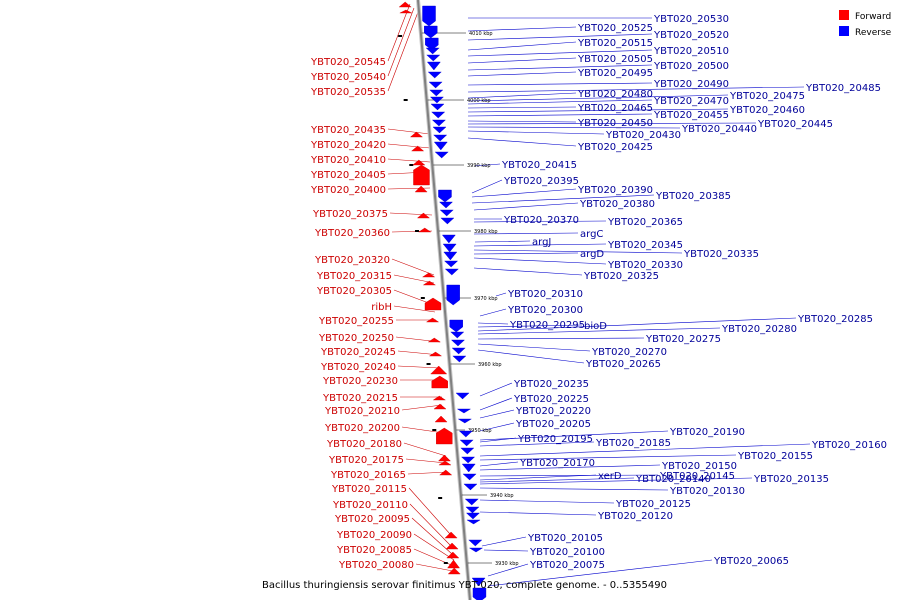 Image resolution: width=900 pixels, height=600 pixels. I want to click on forward-gene-label: YBT020_20305, so click(354, 291).